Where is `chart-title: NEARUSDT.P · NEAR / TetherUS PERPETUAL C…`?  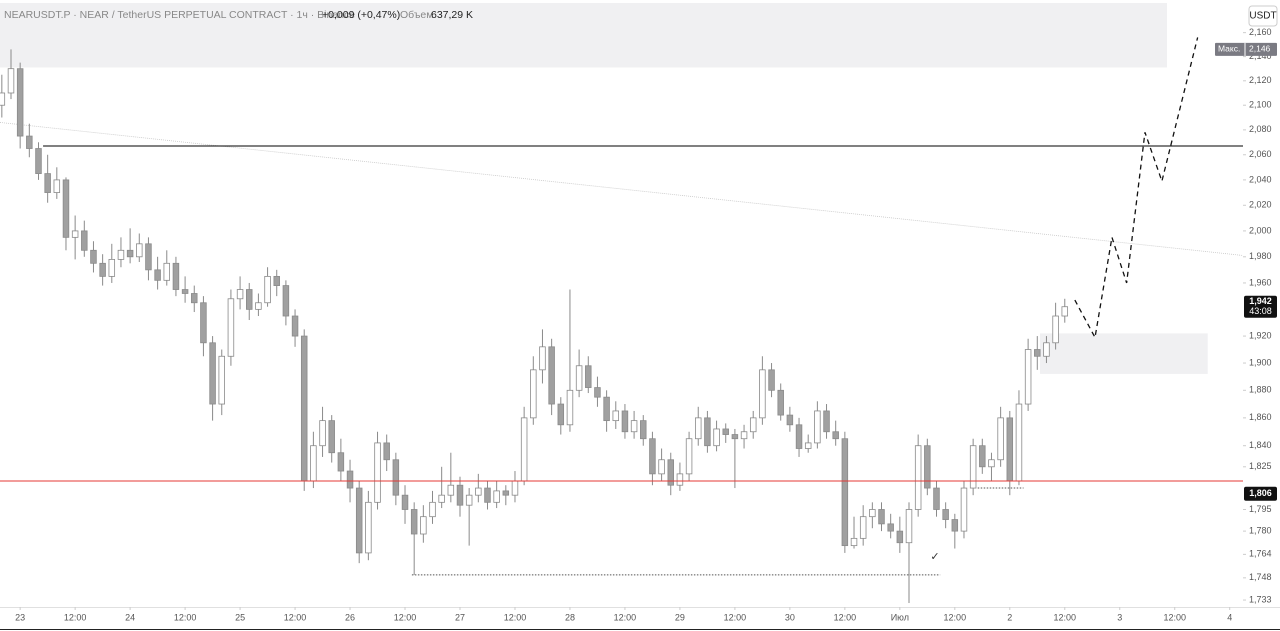 chart-title: NEARUSDT.P · NEAR / TetherUS PERPETUAL C… is located at coordinates (179, 15).